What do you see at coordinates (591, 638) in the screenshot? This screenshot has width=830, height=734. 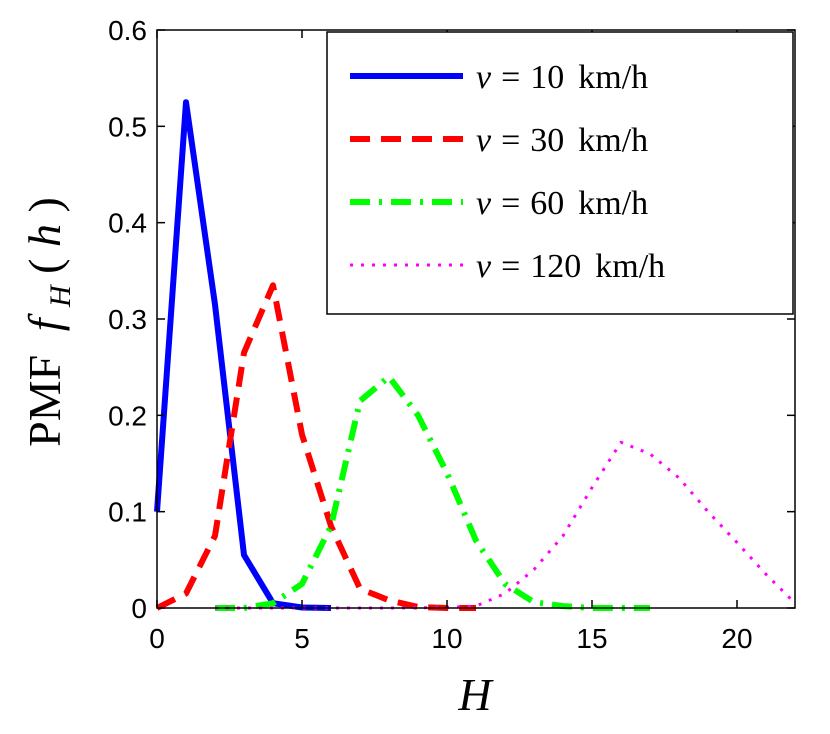 I see `x-tick-label: 15` at bounding box center [591, 638].